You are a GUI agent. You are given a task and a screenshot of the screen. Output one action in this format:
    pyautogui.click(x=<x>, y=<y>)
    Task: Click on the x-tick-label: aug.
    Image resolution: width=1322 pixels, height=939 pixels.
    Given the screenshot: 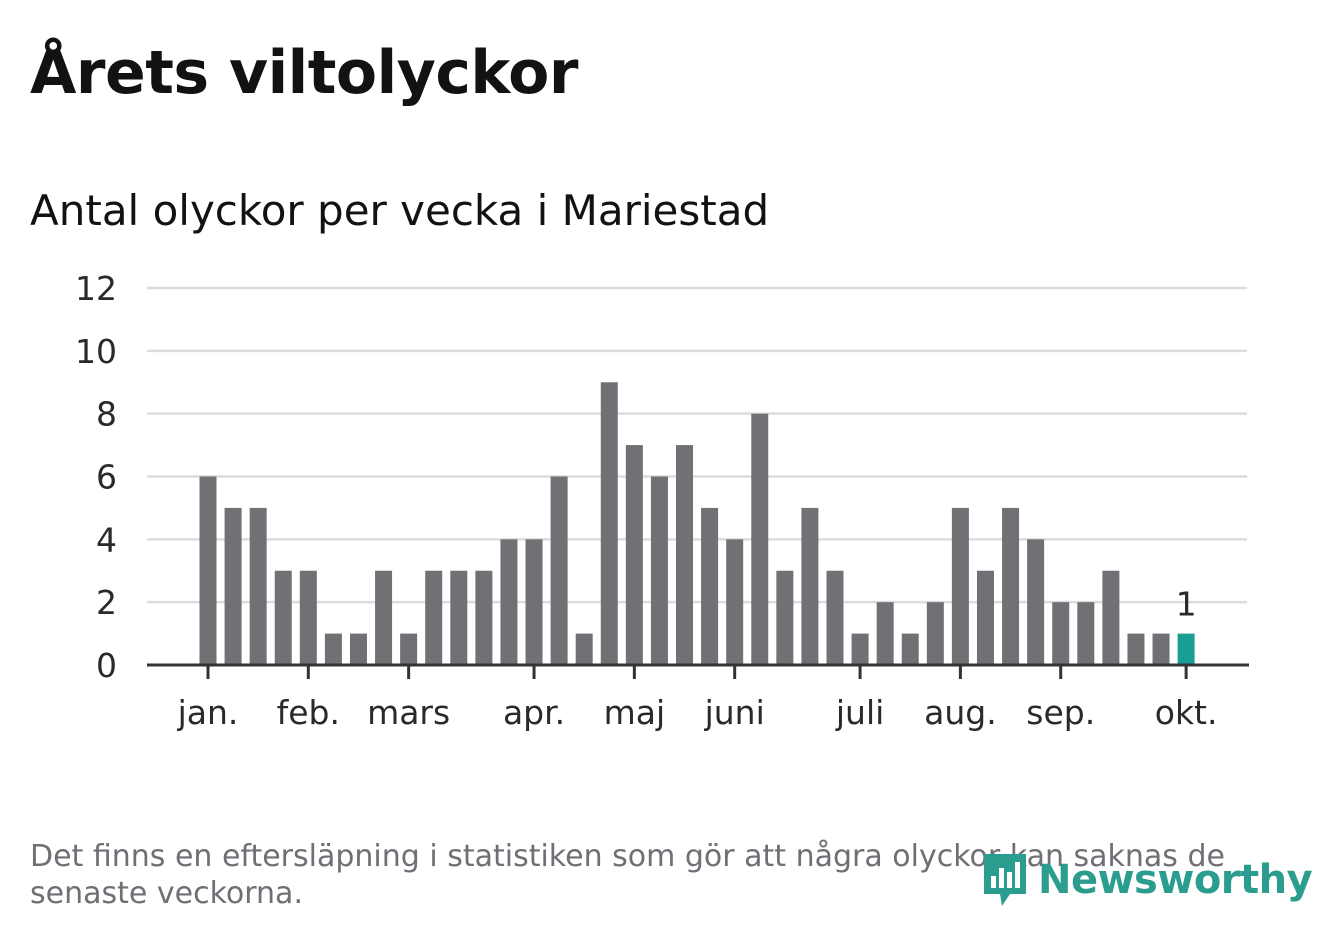 What is the action you would take?
    pyautogui.click(x=960, y=712)
    